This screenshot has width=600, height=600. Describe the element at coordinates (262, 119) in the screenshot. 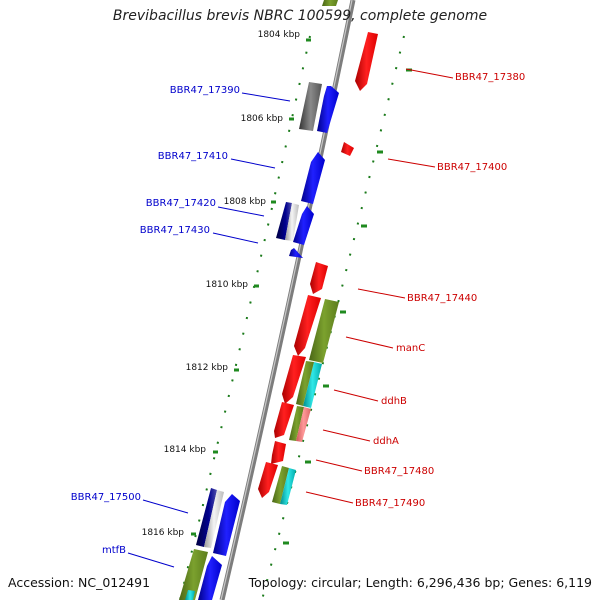

I see `ruler-label-1806: 1806 kbp` at that location.